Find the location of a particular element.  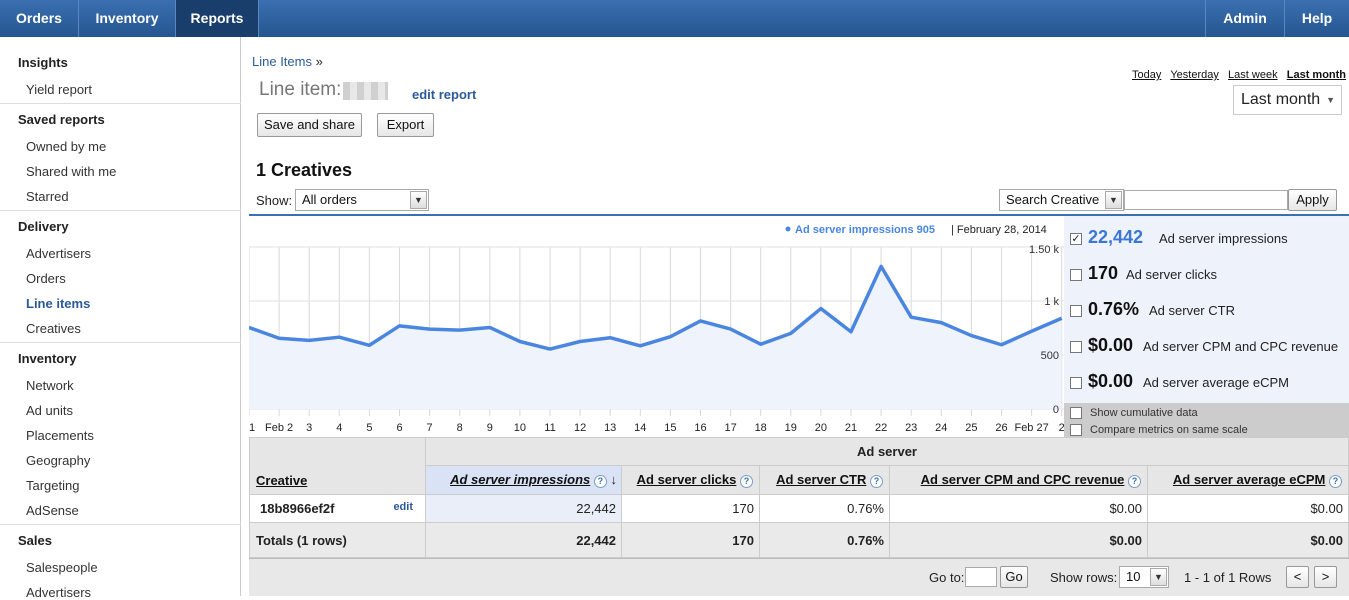

sidebar-item-ad-units: Ad units is located at coordinates (49, 410).